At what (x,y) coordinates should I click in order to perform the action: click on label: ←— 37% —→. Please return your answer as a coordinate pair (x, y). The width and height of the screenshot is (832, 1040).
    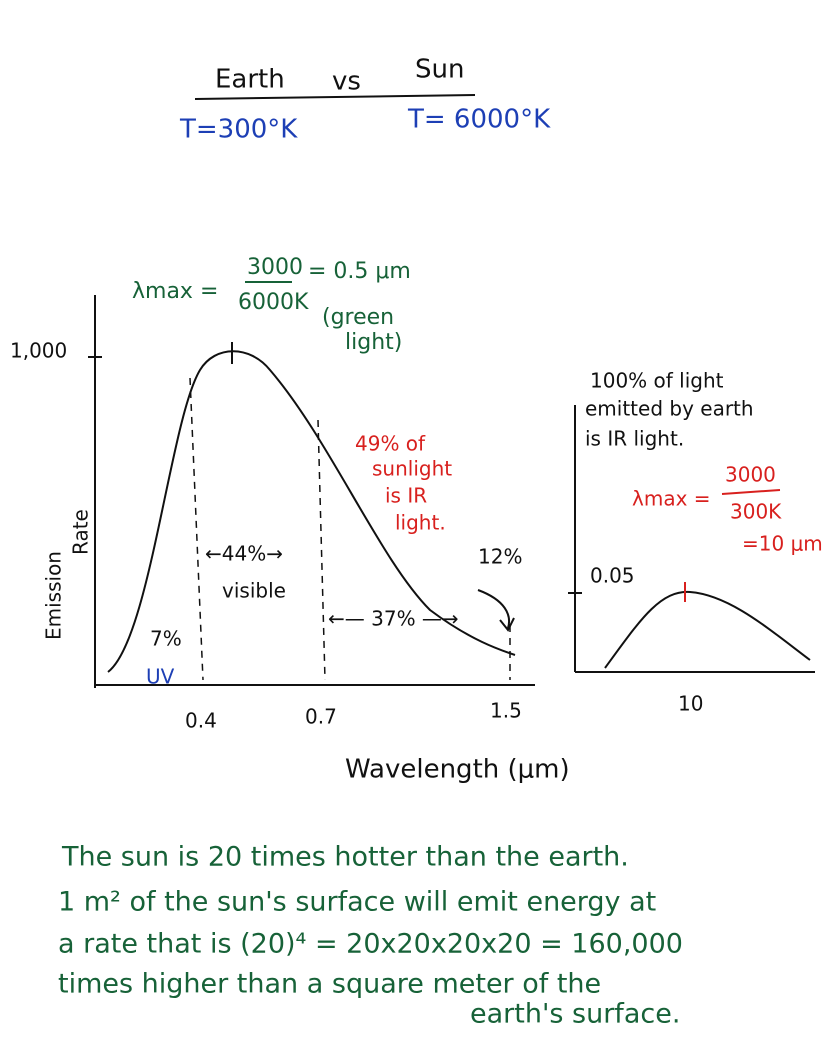
    Looking at the image, I should click on (393, 619).